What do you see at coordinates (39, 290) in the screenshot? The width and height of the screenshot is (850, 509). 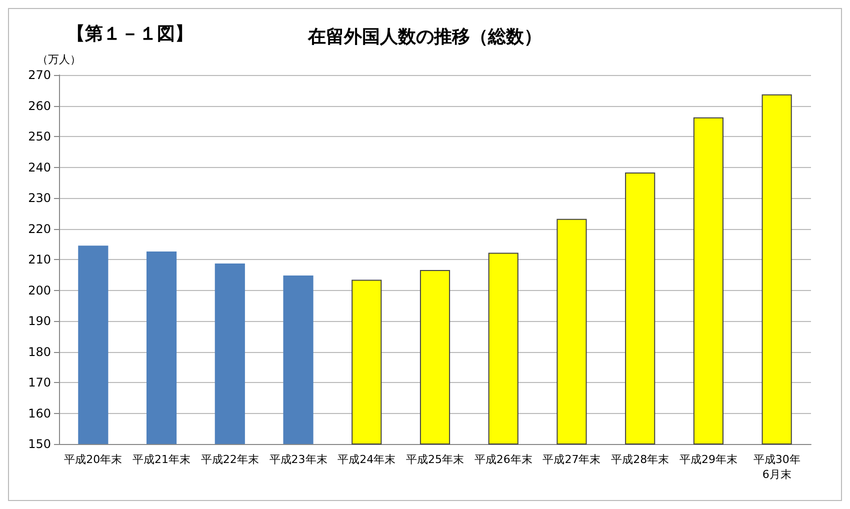 I see `y-tick-label: 200` at bounding box center [39, 290].